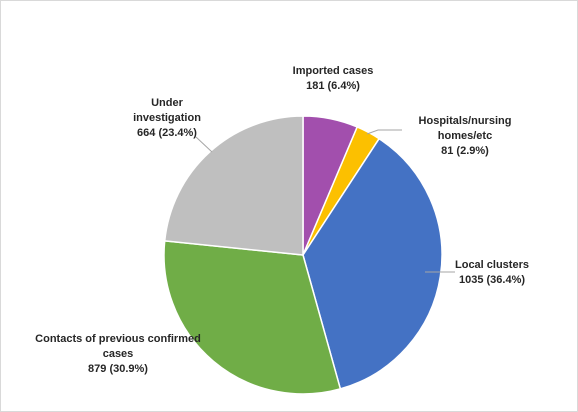  Describe the element at coordinates (384, 132) in the screenshot. I see `leader-line-hospitals-nursing-homes-etc` at that location.